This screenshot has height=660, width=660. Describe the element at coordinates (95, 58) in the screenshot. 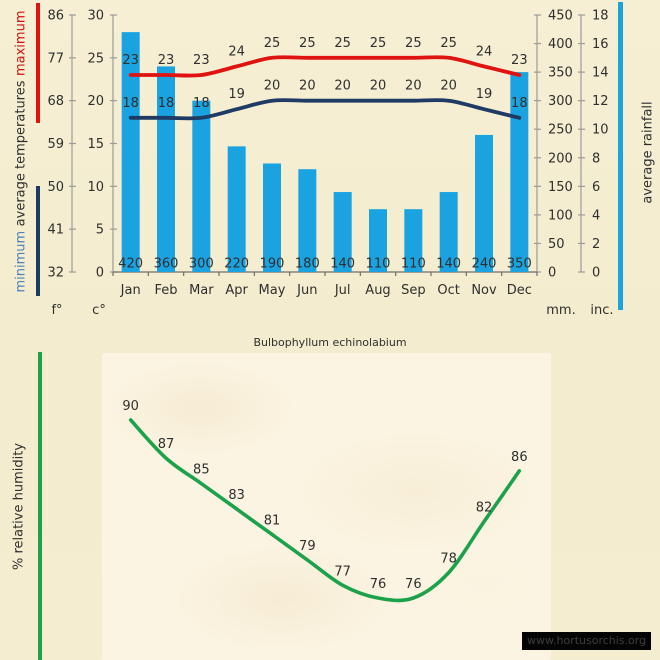

I see `celsius-axis-tick-label: 25` at that location.